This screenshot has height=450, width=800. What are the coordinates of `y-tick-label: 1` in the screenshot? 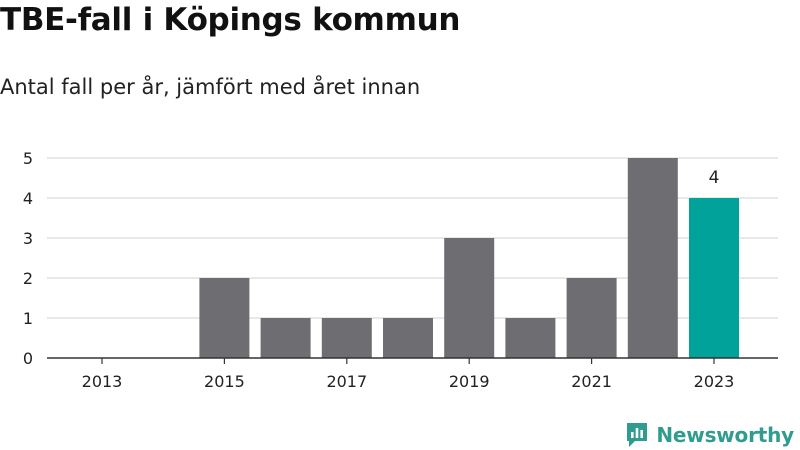 It's located at (28, 318).